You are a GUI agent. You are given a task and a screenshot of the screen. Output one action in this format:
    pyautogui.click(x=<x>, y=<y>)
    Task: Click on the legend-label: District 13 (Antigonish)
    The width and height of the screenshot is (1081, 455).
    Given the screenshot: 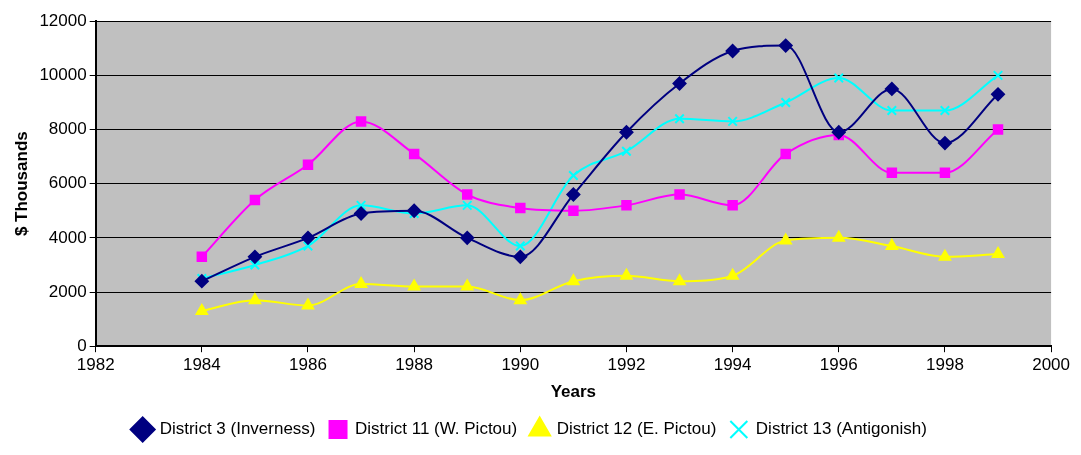 What is the action you would take?
    pyautogui.click(x=841, y=429)
    